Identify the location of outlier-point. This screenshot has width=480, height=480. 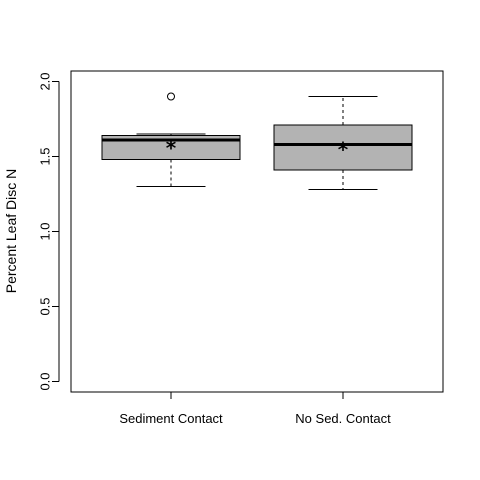
(171, 96).